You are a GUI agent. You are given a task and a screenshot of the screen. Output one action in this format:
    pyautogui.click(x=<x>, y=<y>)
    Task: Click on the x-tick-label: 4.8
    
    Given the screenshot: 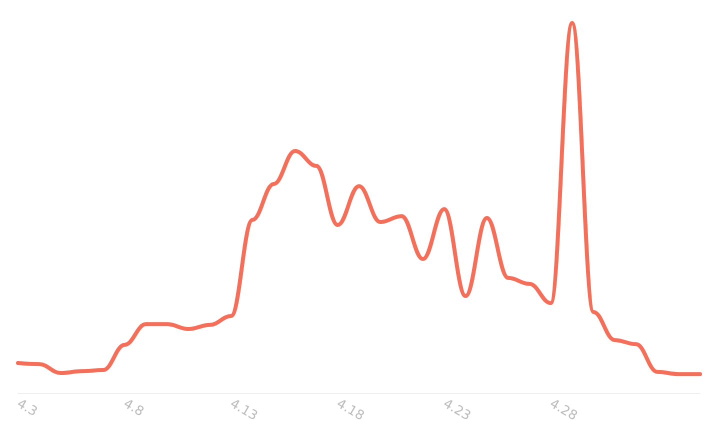 What is the action you would take?
    pyautogui.click(x=133, y=408)
    